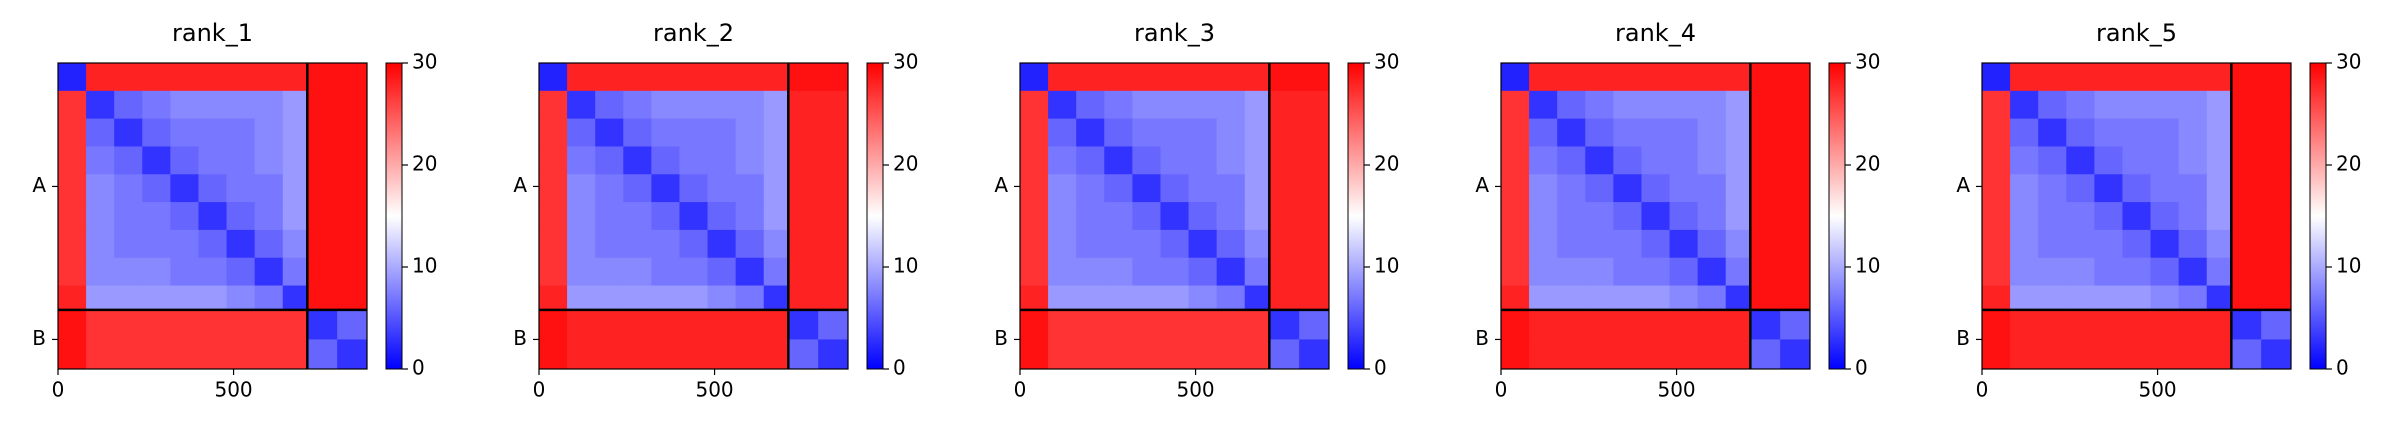 The height and width of the screenshot is (438, 2401). Describe the element at coordinates (1174, 216) in the screenshot. I see `axes-frame` at that location.